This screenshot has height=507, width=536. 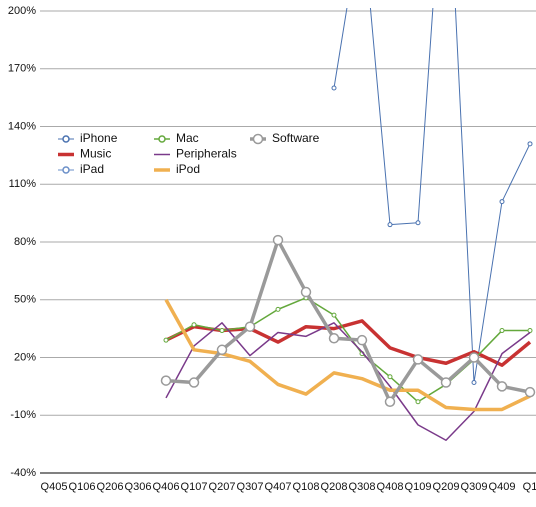 What do you see at coordinates (474, 487) in the screenshot?
I see `x-tick-label: Q309` at bounding box center [474, 487].